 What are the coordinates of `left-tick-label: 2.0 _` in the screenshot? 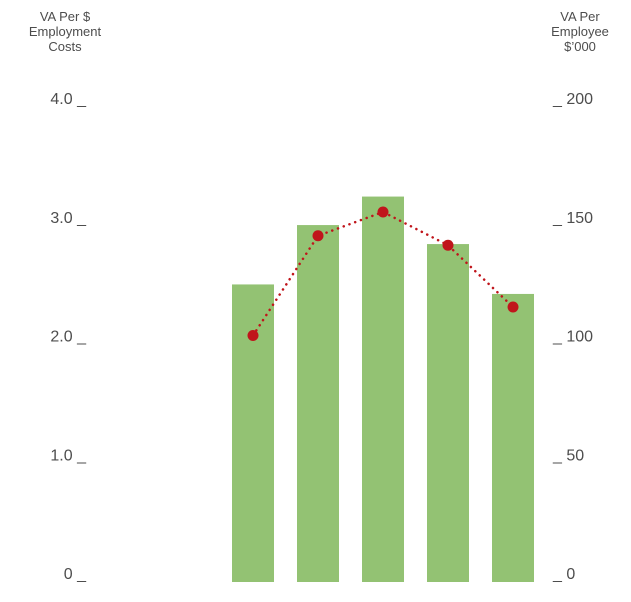 It's located at (68, 337).